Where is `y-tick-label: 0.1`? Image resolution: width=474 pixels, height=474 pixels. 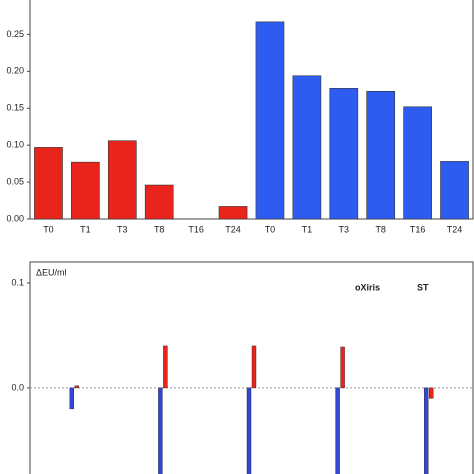 y-tick-label: 0.1 is located at coordinates (17, 282).